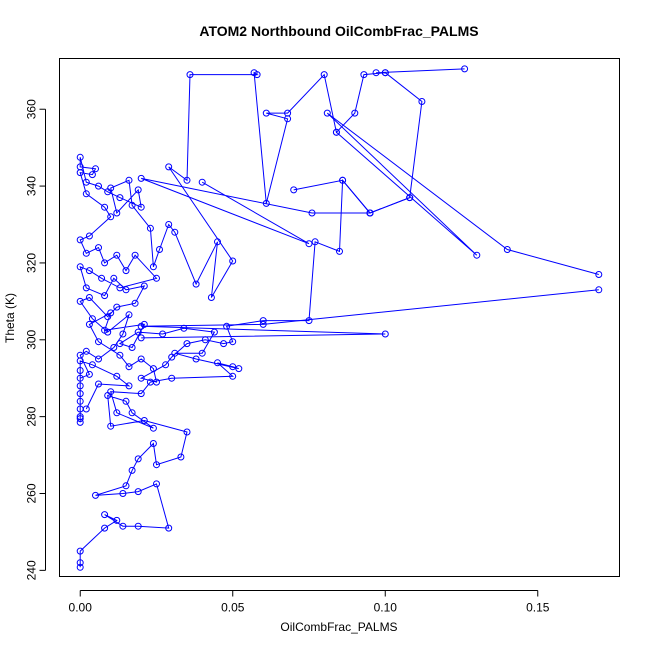 Image resolution: width=650 pixels, height=650 pixels. I want to click on x-axis: 0.00 0.05 0.10 0.15, so click(309, 602).